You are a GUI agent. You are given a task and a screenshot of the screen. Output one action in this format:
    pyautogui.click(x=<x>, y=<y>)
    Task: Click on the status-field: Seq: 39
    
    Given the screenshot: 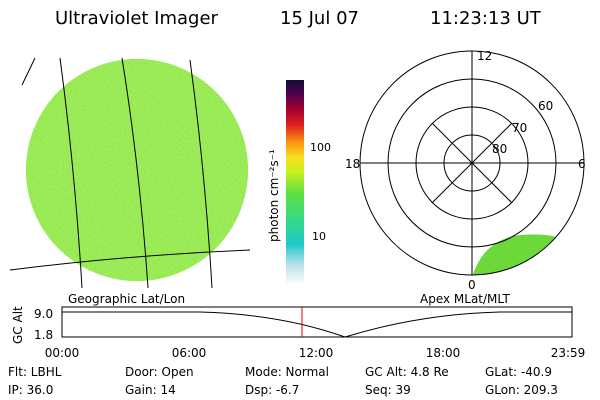 What is the action you would take?
    pyautogui.click(x=388, y=390)
    